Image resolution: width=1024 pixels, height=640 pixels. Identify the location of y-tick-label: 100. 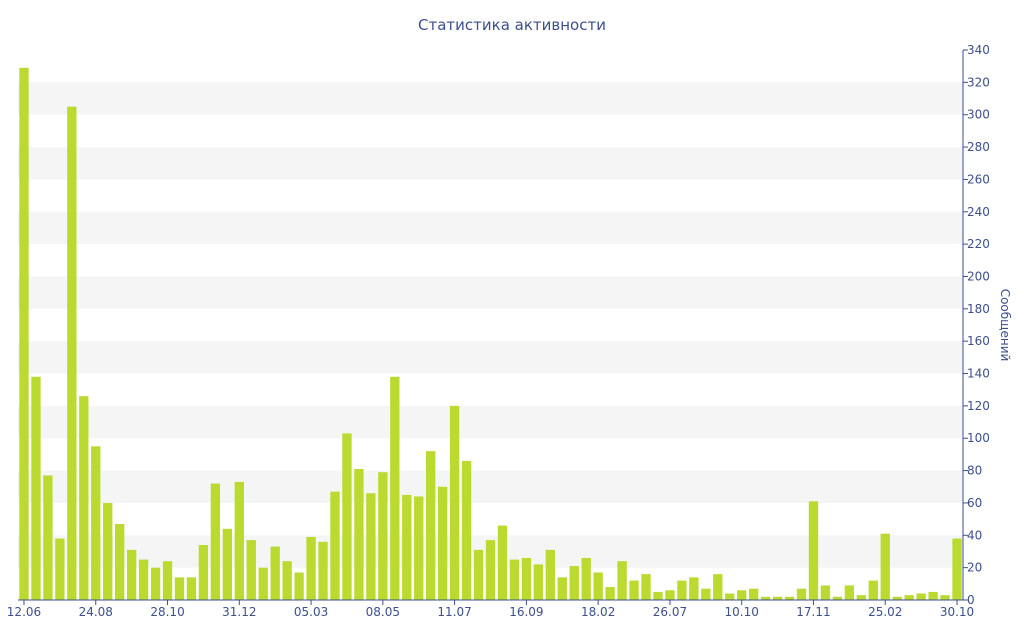
(978, 438).